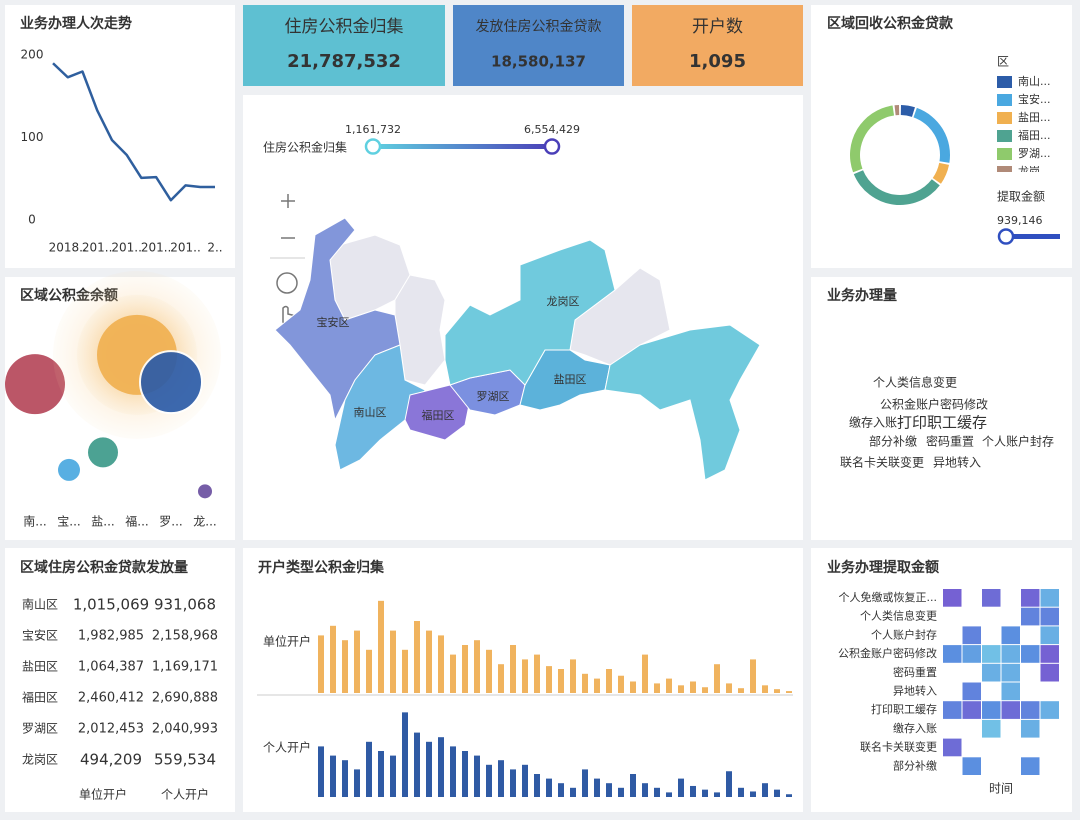 The image size is (1080, 820). What do you see at coordinates (950, 441) in the screenshot?
I see `word: 密码重置` at bounding box center [950, 441].